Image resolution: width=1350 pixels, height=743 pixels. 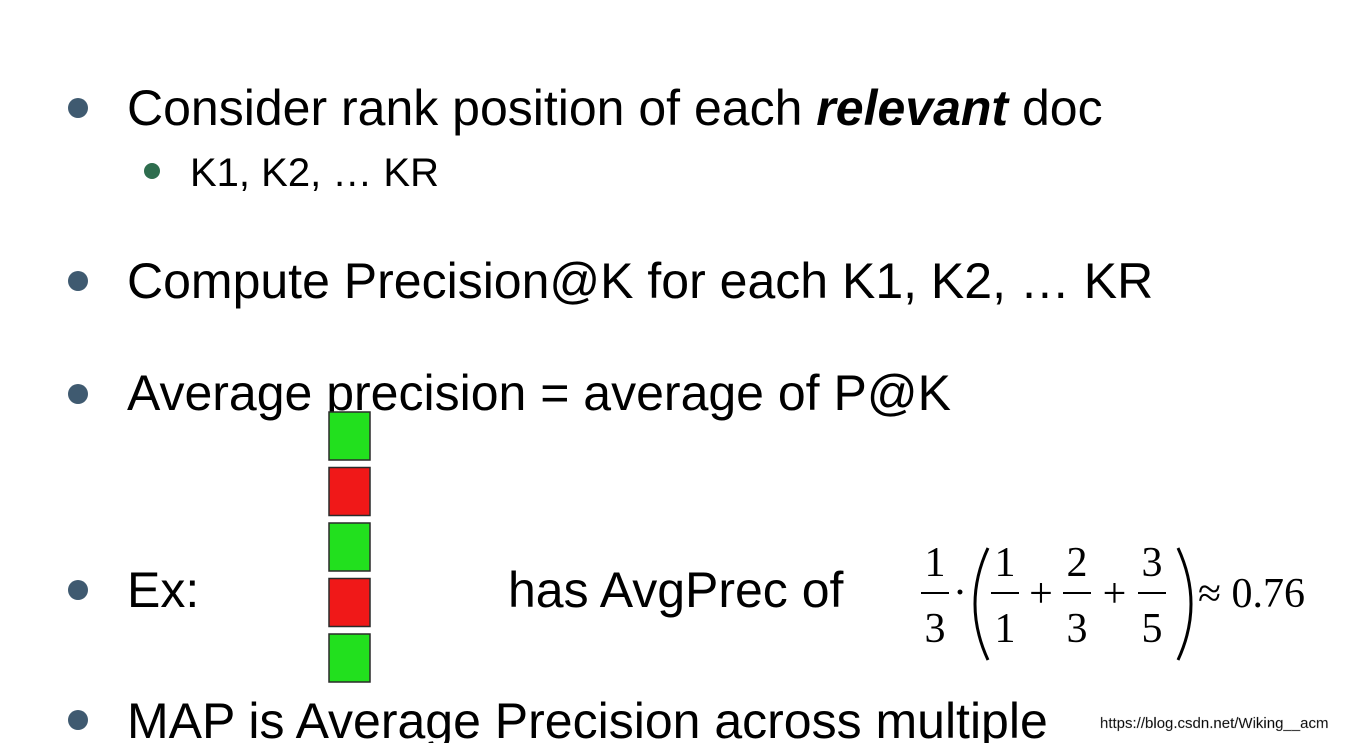 What do you see at coordinates (1214, 723) in the screenshot?
I see `watermark: https://blog.csdn.net/Wiking__acm` at bounding box center [1214, 723].